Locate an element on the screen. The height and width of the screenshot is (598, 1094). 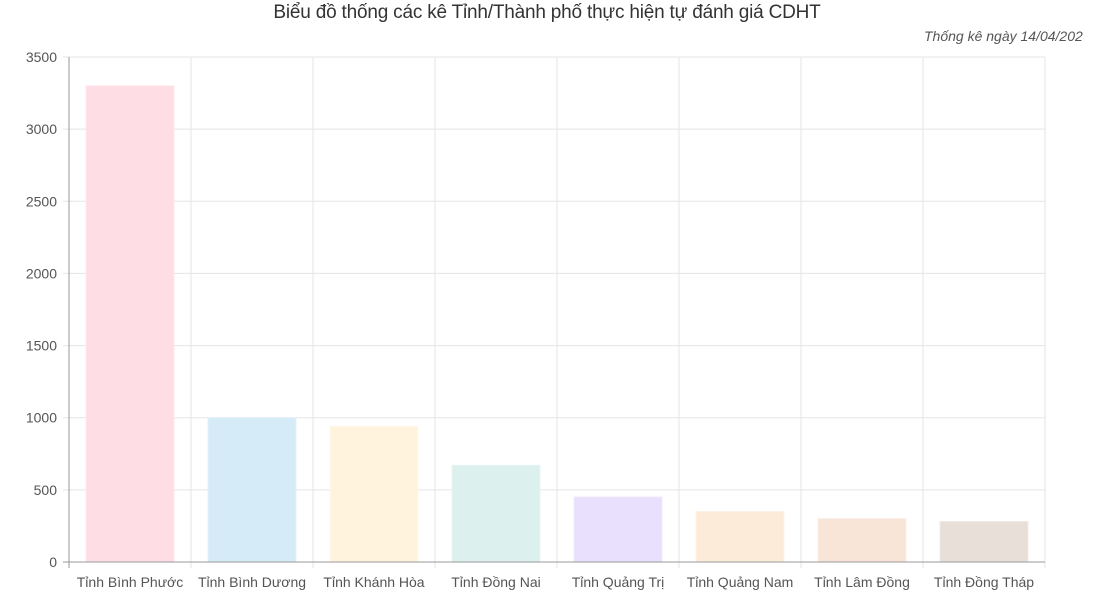
y-tick-label: 3500 is located at coordinates (41, 57).